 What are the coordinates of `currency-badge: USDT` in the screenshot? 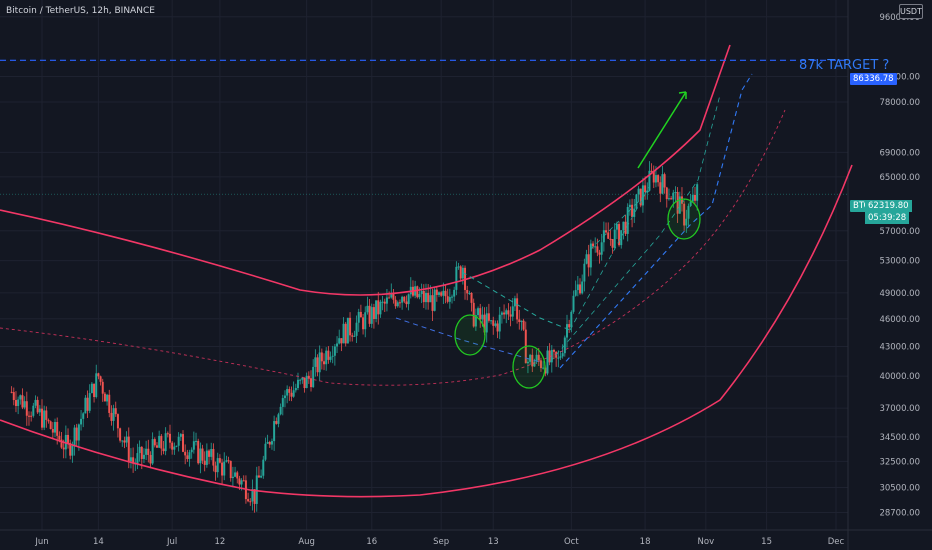 It's located at (911, 11).